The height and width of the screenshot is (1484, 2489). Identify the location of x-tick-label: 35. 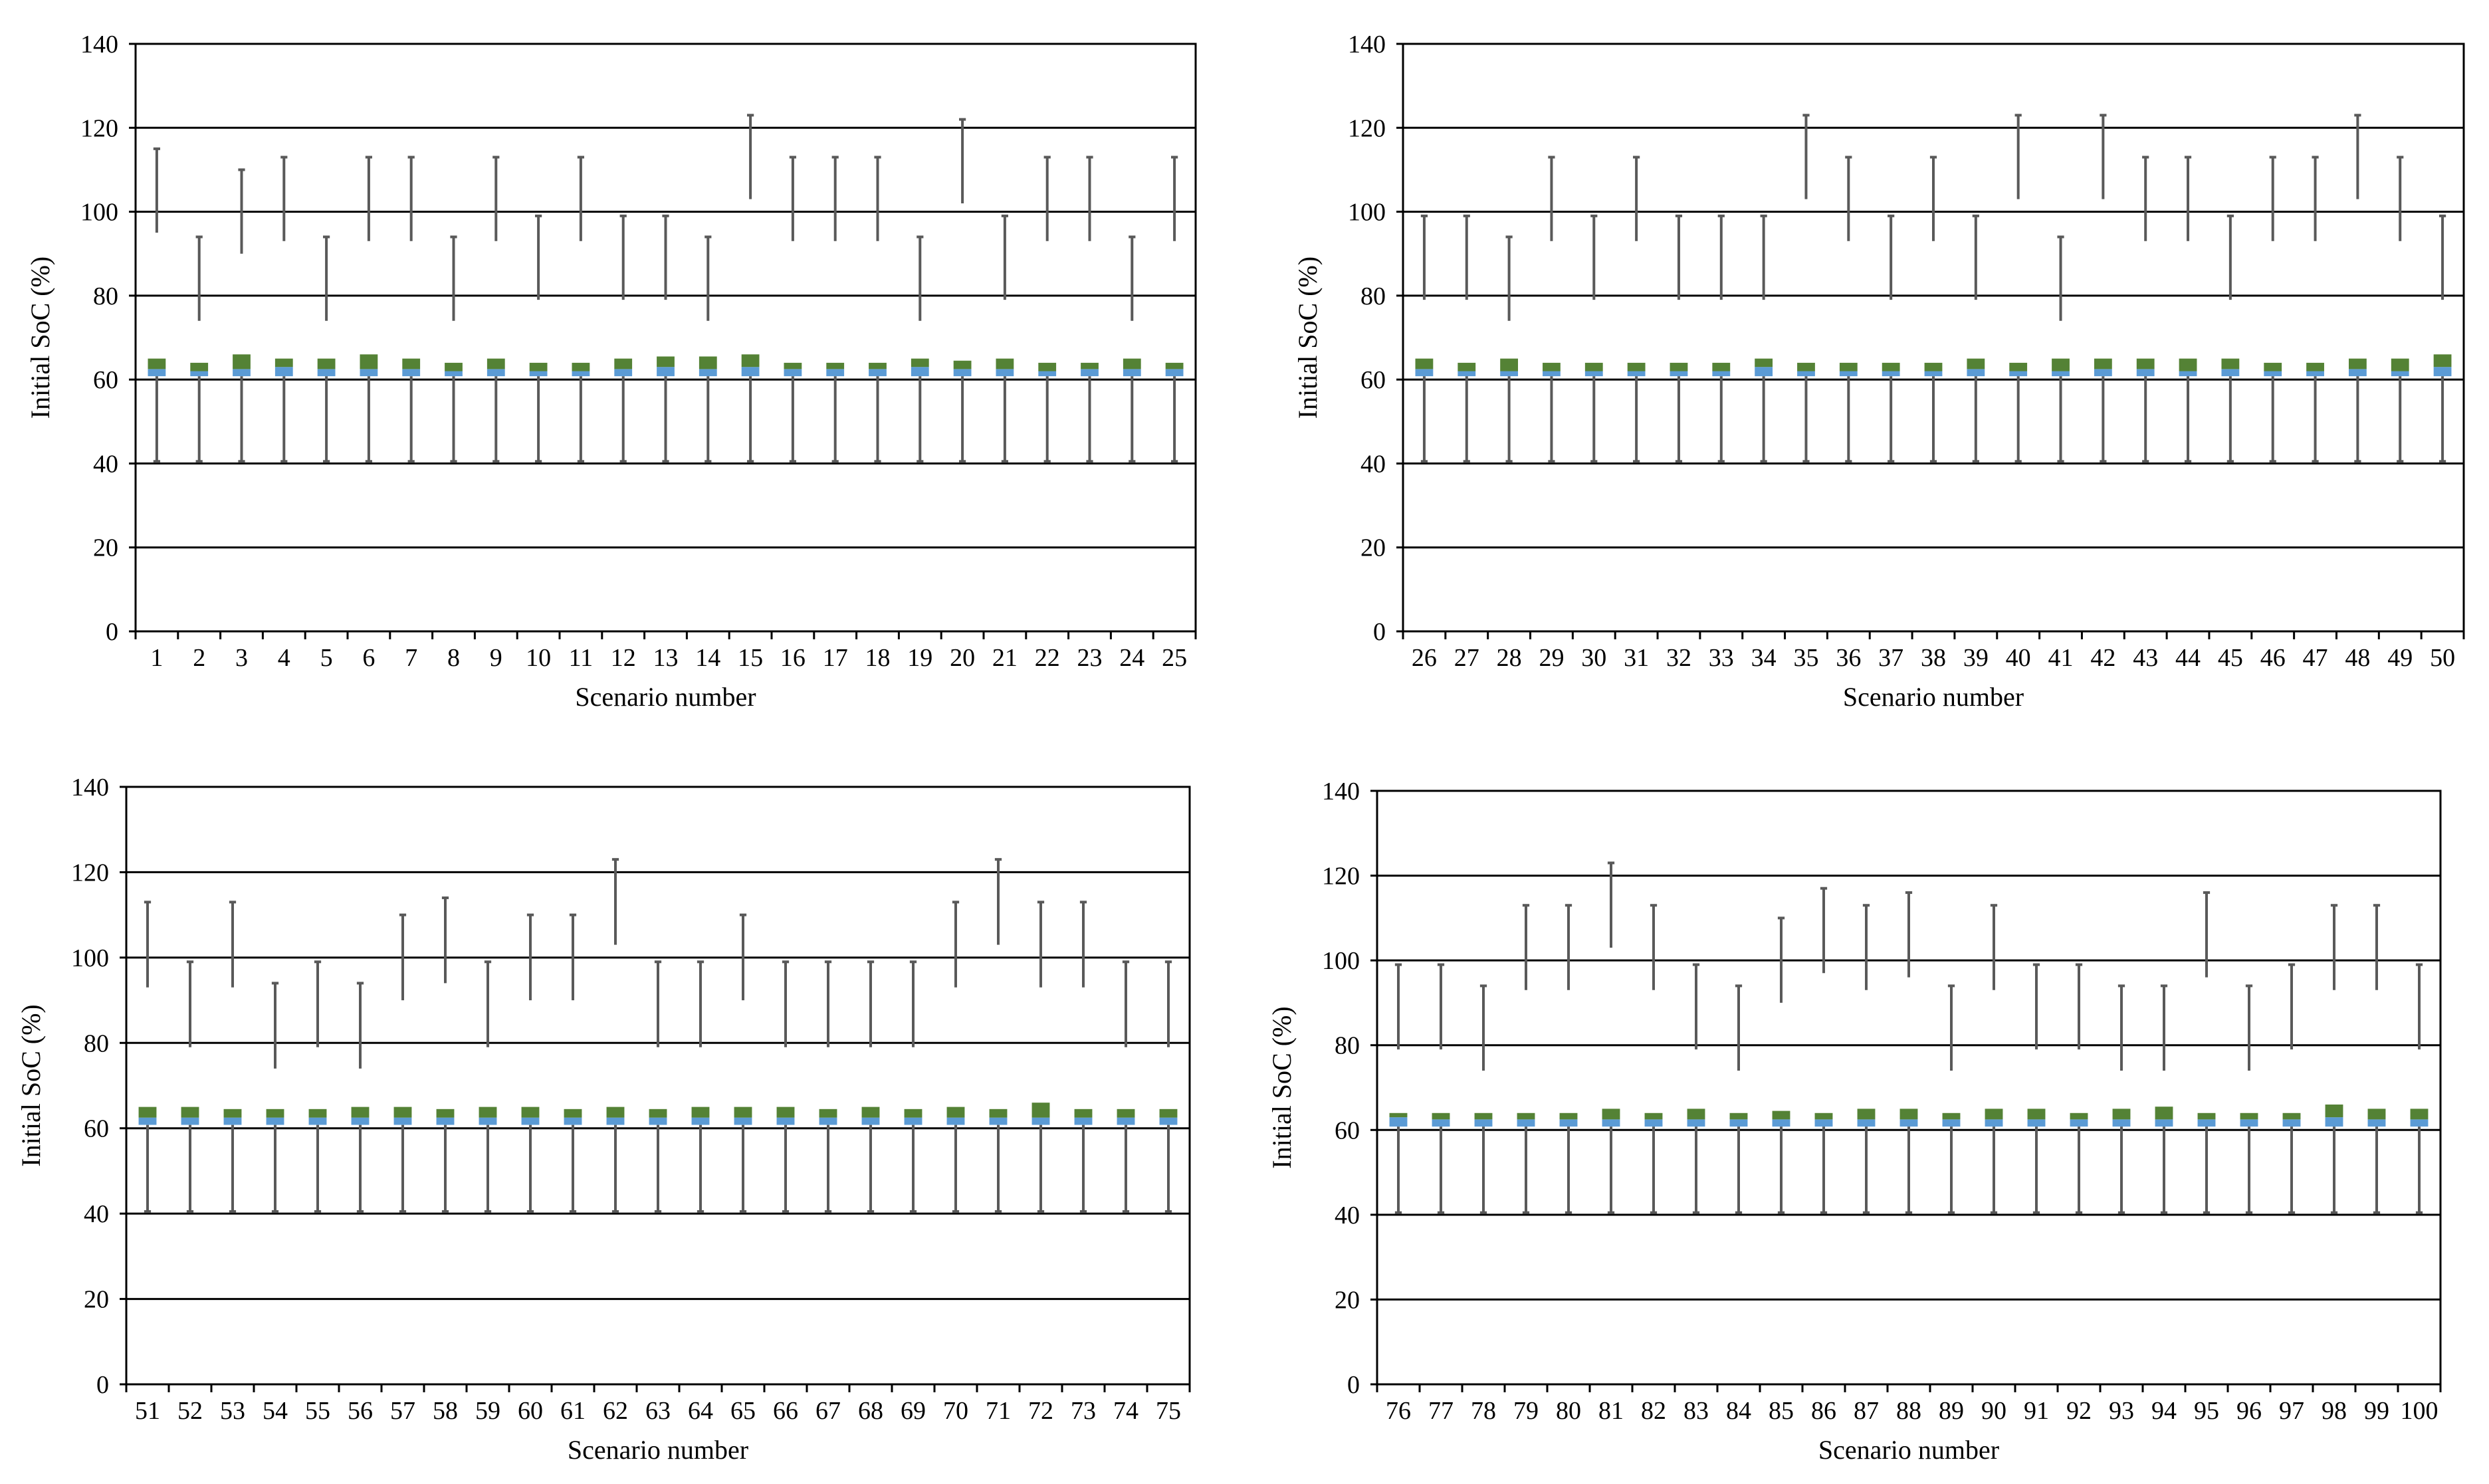
(1805, 658).